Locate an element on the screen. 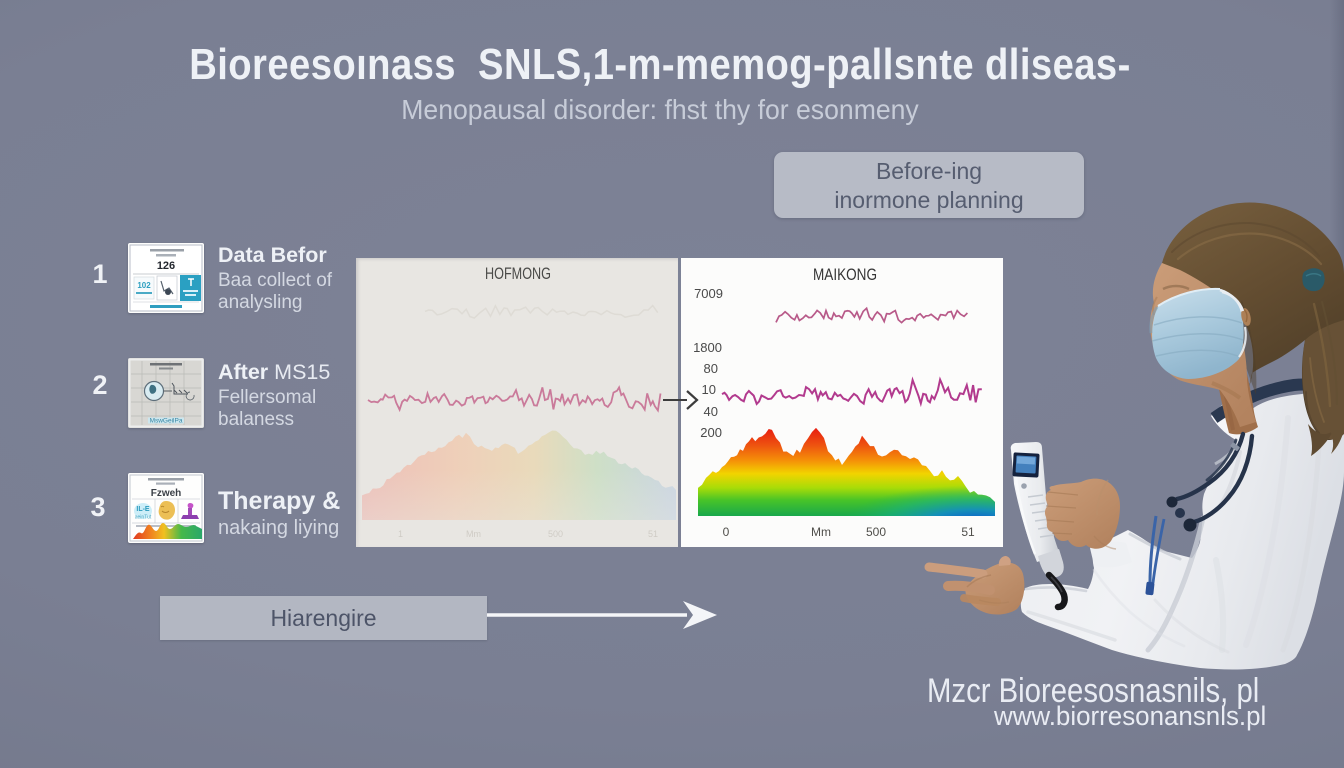  svg-text: 1800 is located at coordinates (707, 347).